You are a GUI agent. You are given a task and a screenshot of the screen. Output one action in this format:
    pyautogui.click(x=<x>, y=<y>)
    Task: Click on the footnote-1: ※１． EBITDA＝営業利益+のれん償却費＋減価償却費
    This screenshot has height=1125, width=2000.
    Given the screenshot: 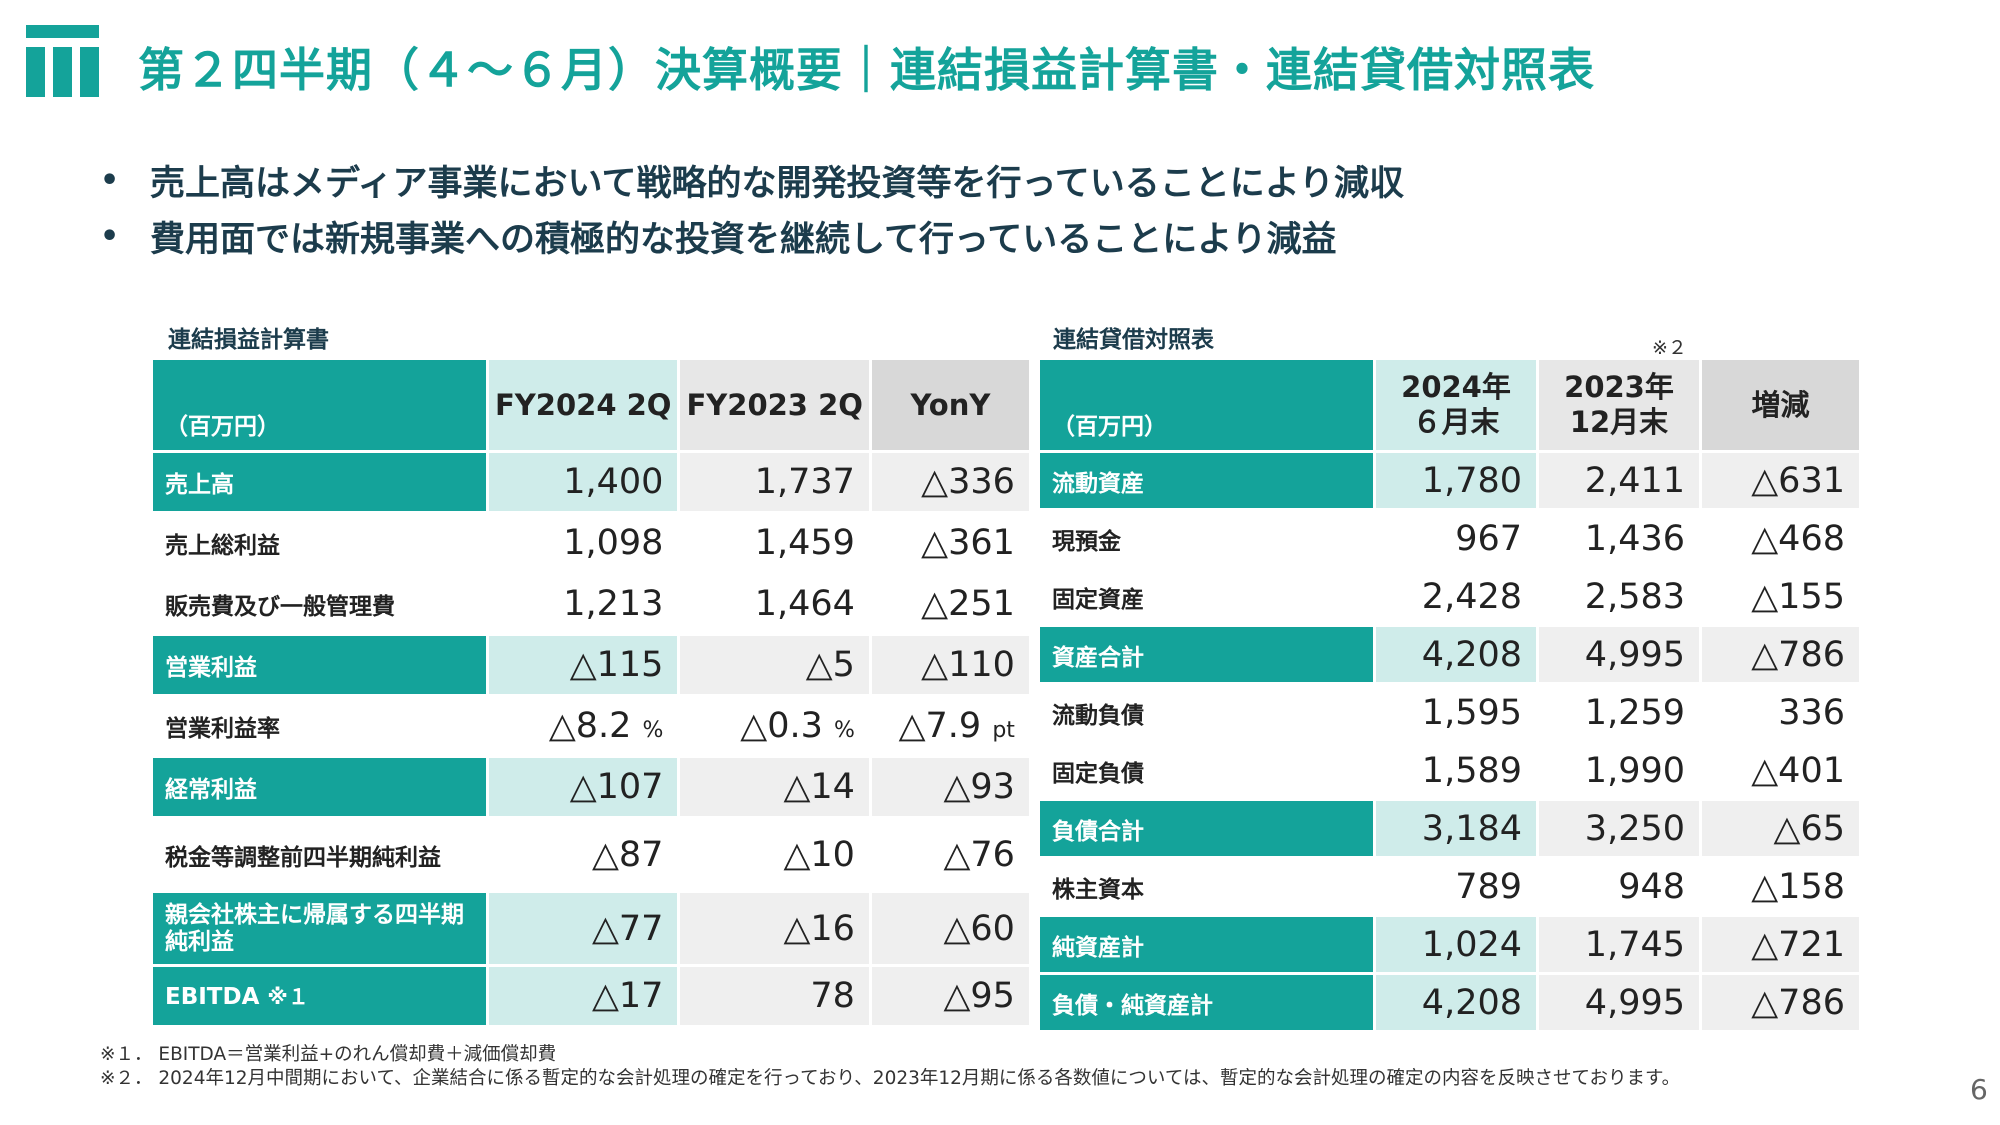 What is the action you would take?
    pyautogui.click(x=328, y=1054)
    